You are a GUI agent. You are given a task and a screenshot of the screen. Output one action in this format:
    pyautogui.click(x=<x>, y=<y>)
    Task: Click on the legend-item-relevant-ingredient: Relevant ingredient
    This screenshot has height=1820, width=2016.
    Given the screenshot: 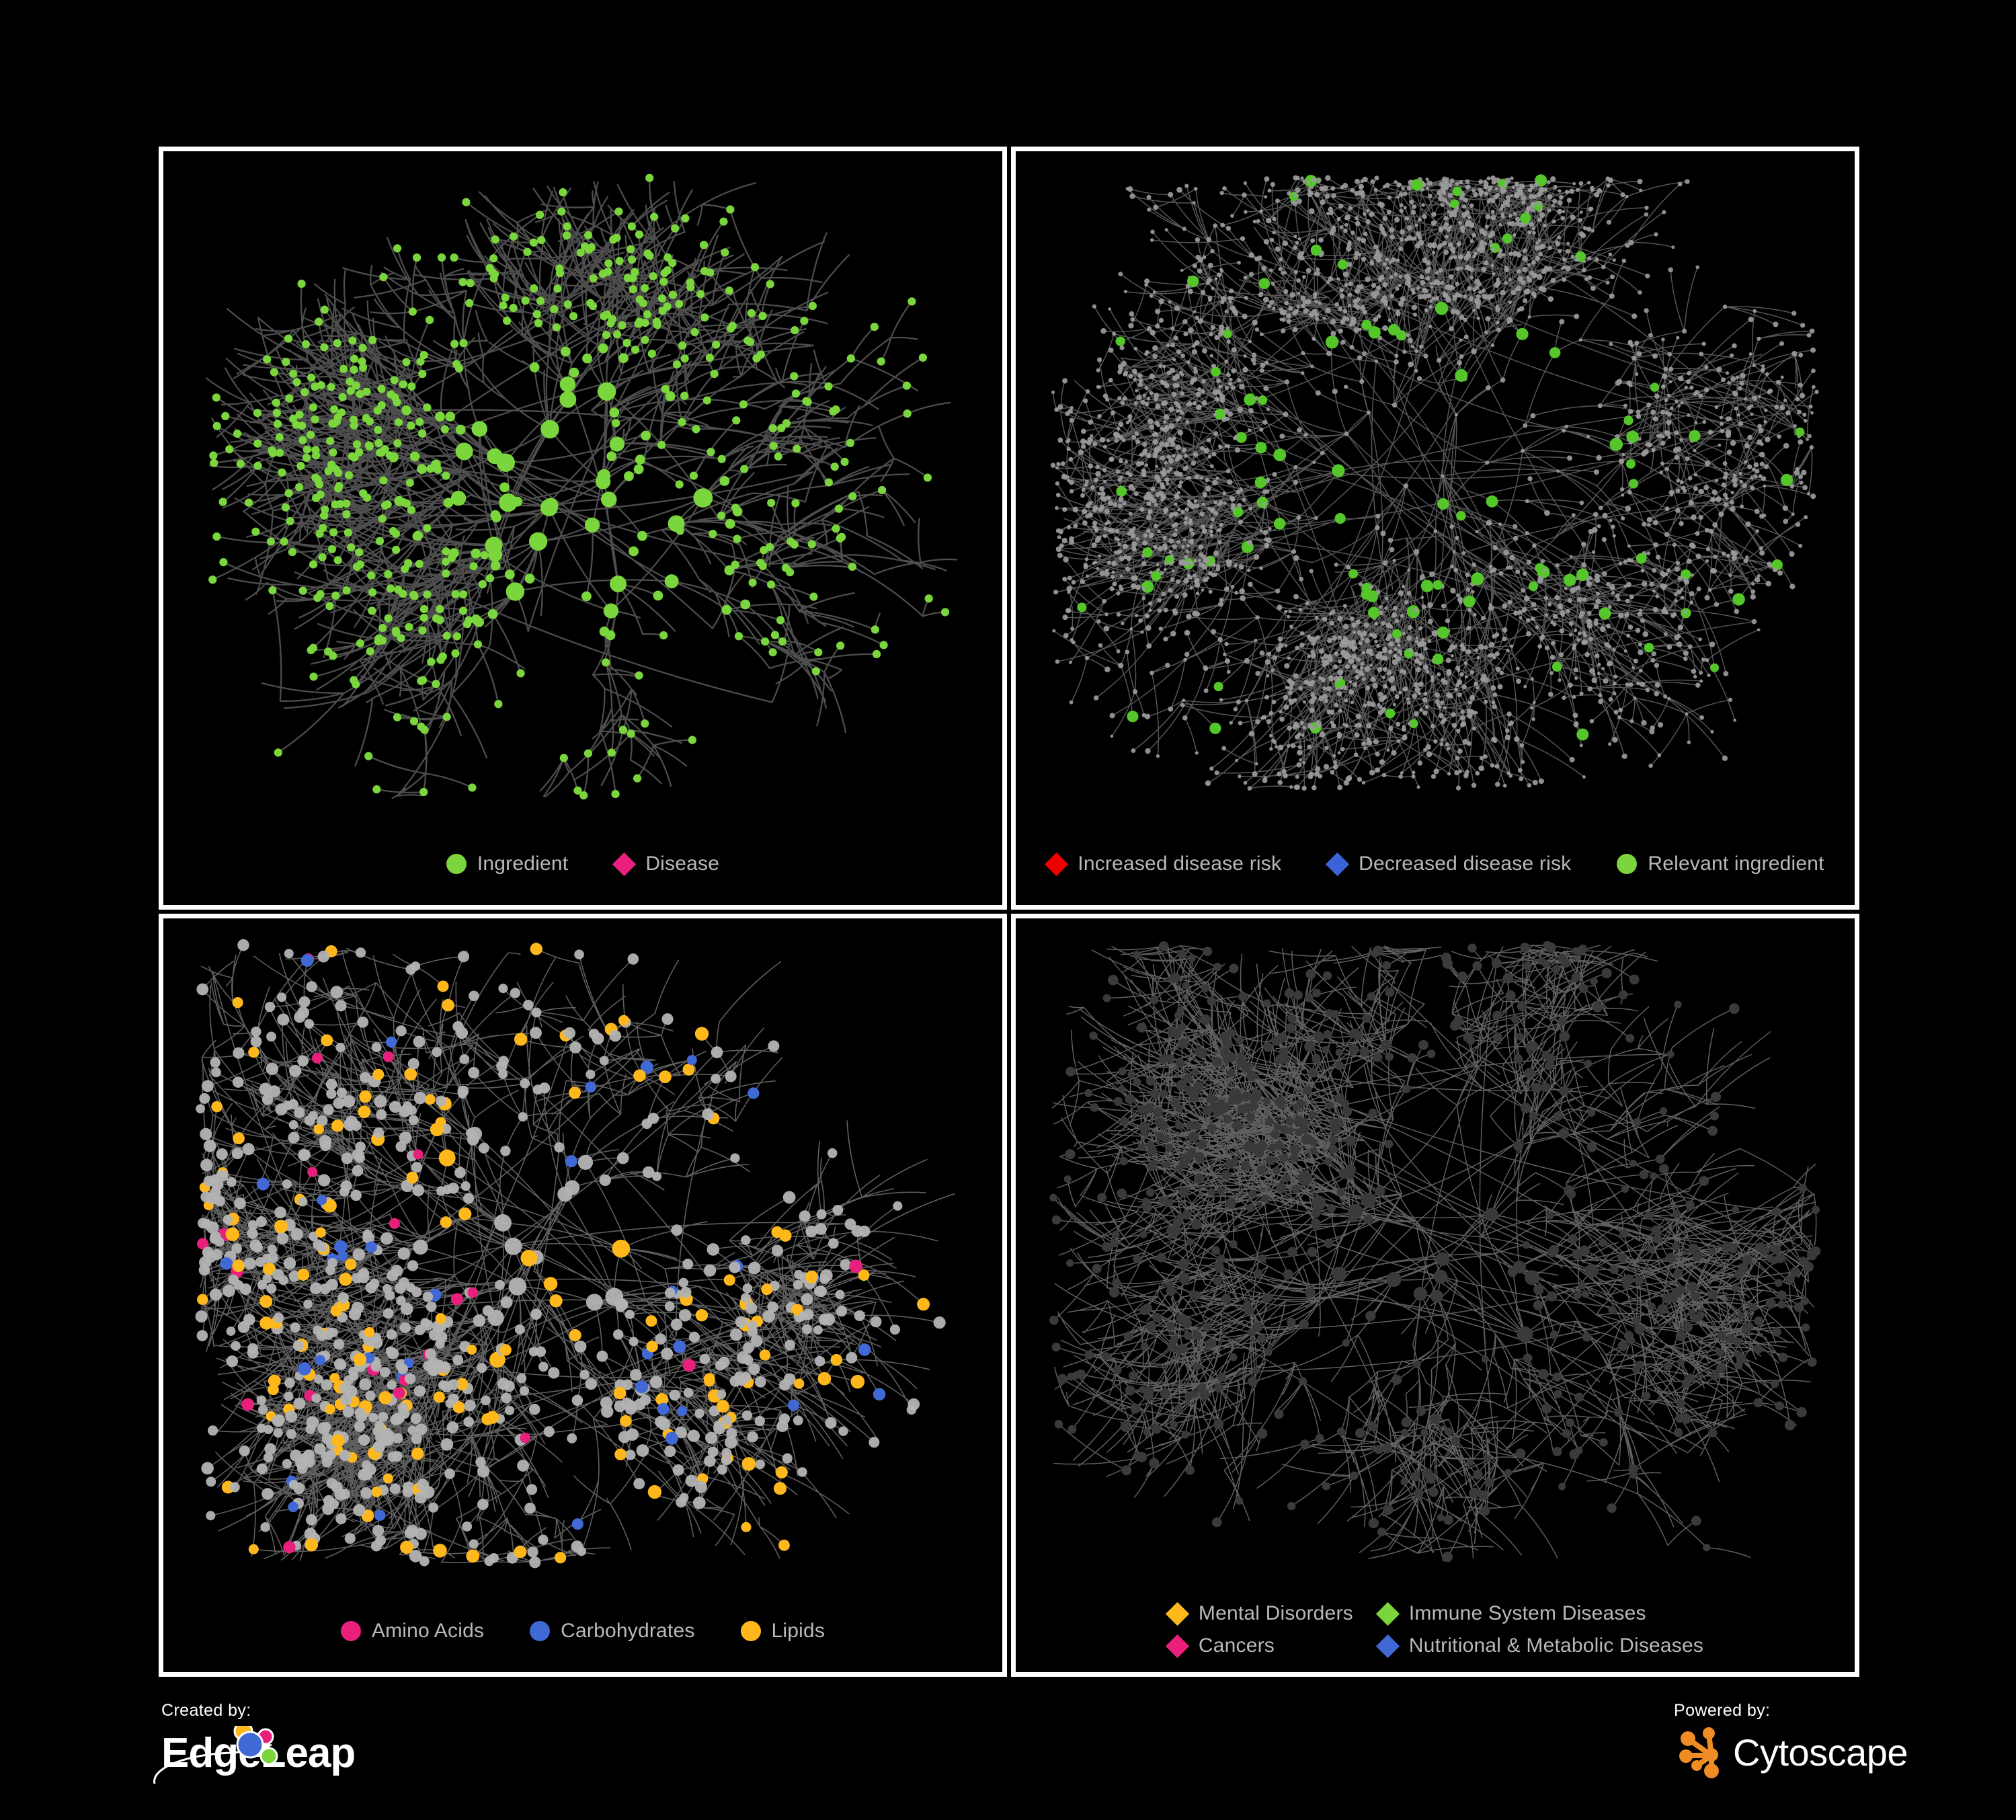 What is the action you would take?
    pyautogui.click(x=1720, y=864)
    